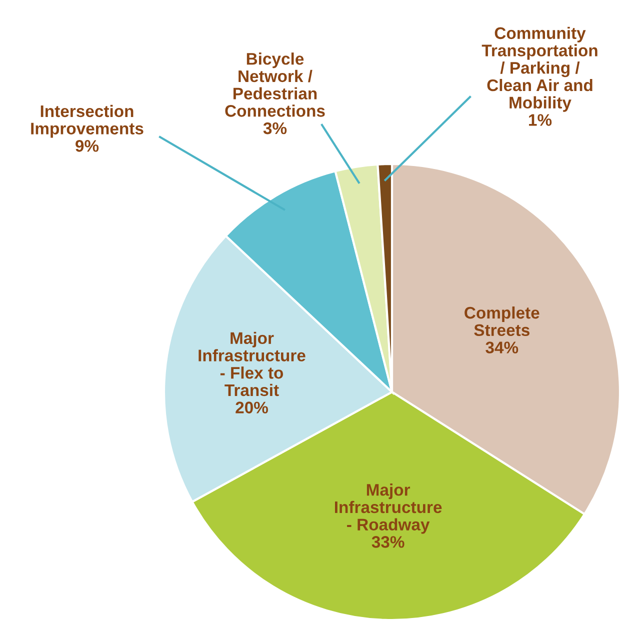  Describe the element at coordinates (275, 84) in the screenshot. I see `slice-label: Bicycle Network / Pedestrian Connections` at that location.